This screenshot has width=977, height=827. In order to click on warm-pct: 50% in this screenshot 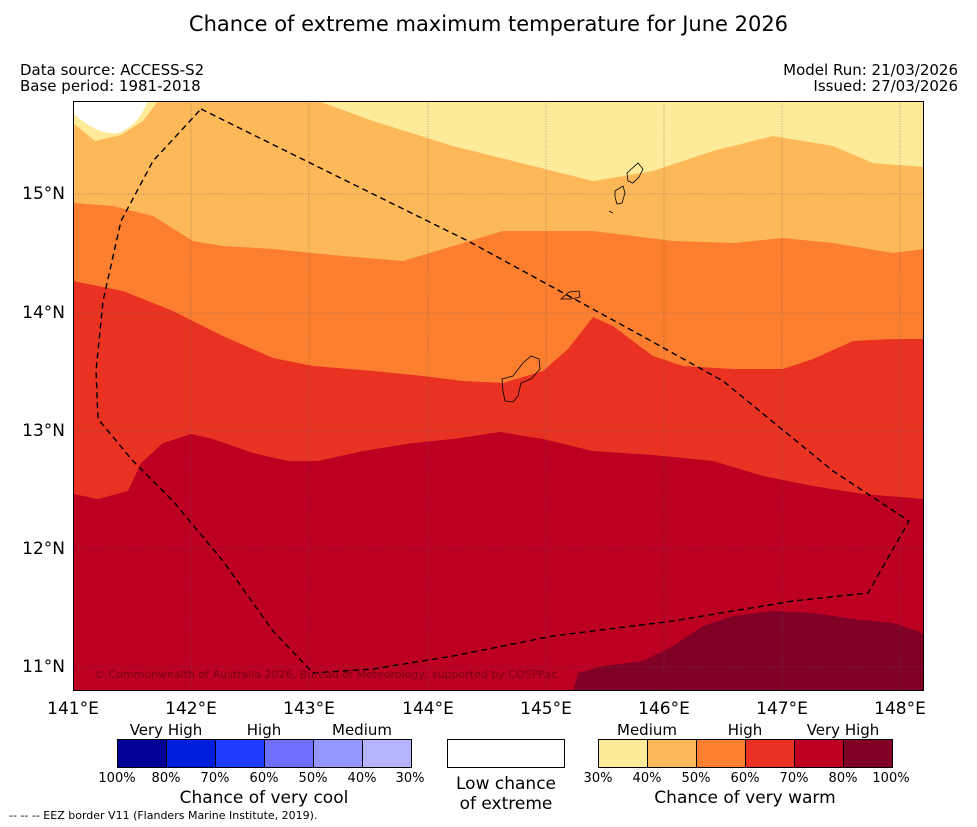, I will do `click(696, 778)`.